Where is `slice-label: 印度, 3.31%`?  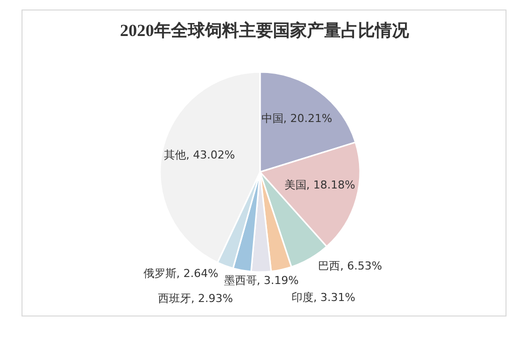
slice-label: 印度, 3.31% is located at coordinates (323, 297).